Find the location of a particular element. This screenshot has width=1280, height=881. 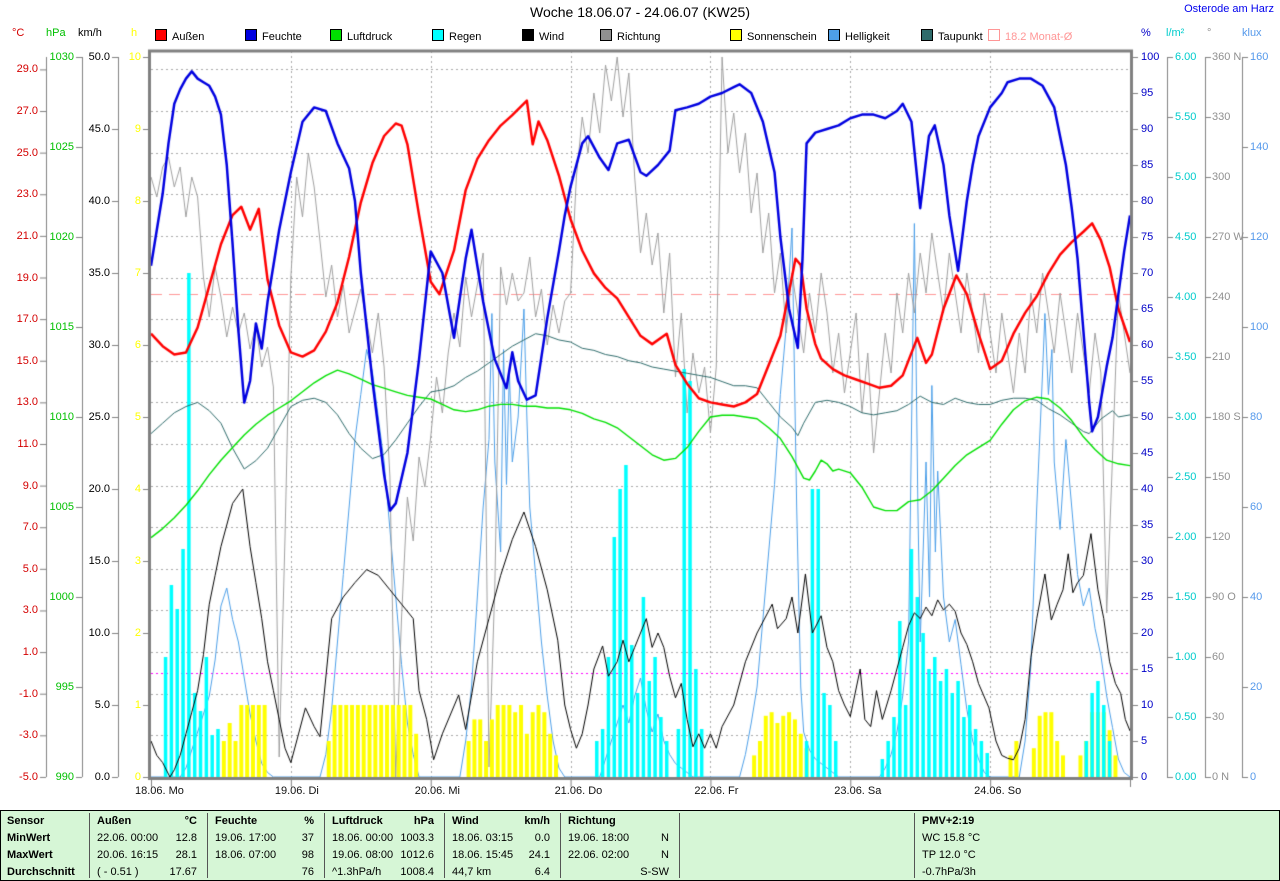

tick-label-temperature: -3.0 is located at coordinates (28, 735).